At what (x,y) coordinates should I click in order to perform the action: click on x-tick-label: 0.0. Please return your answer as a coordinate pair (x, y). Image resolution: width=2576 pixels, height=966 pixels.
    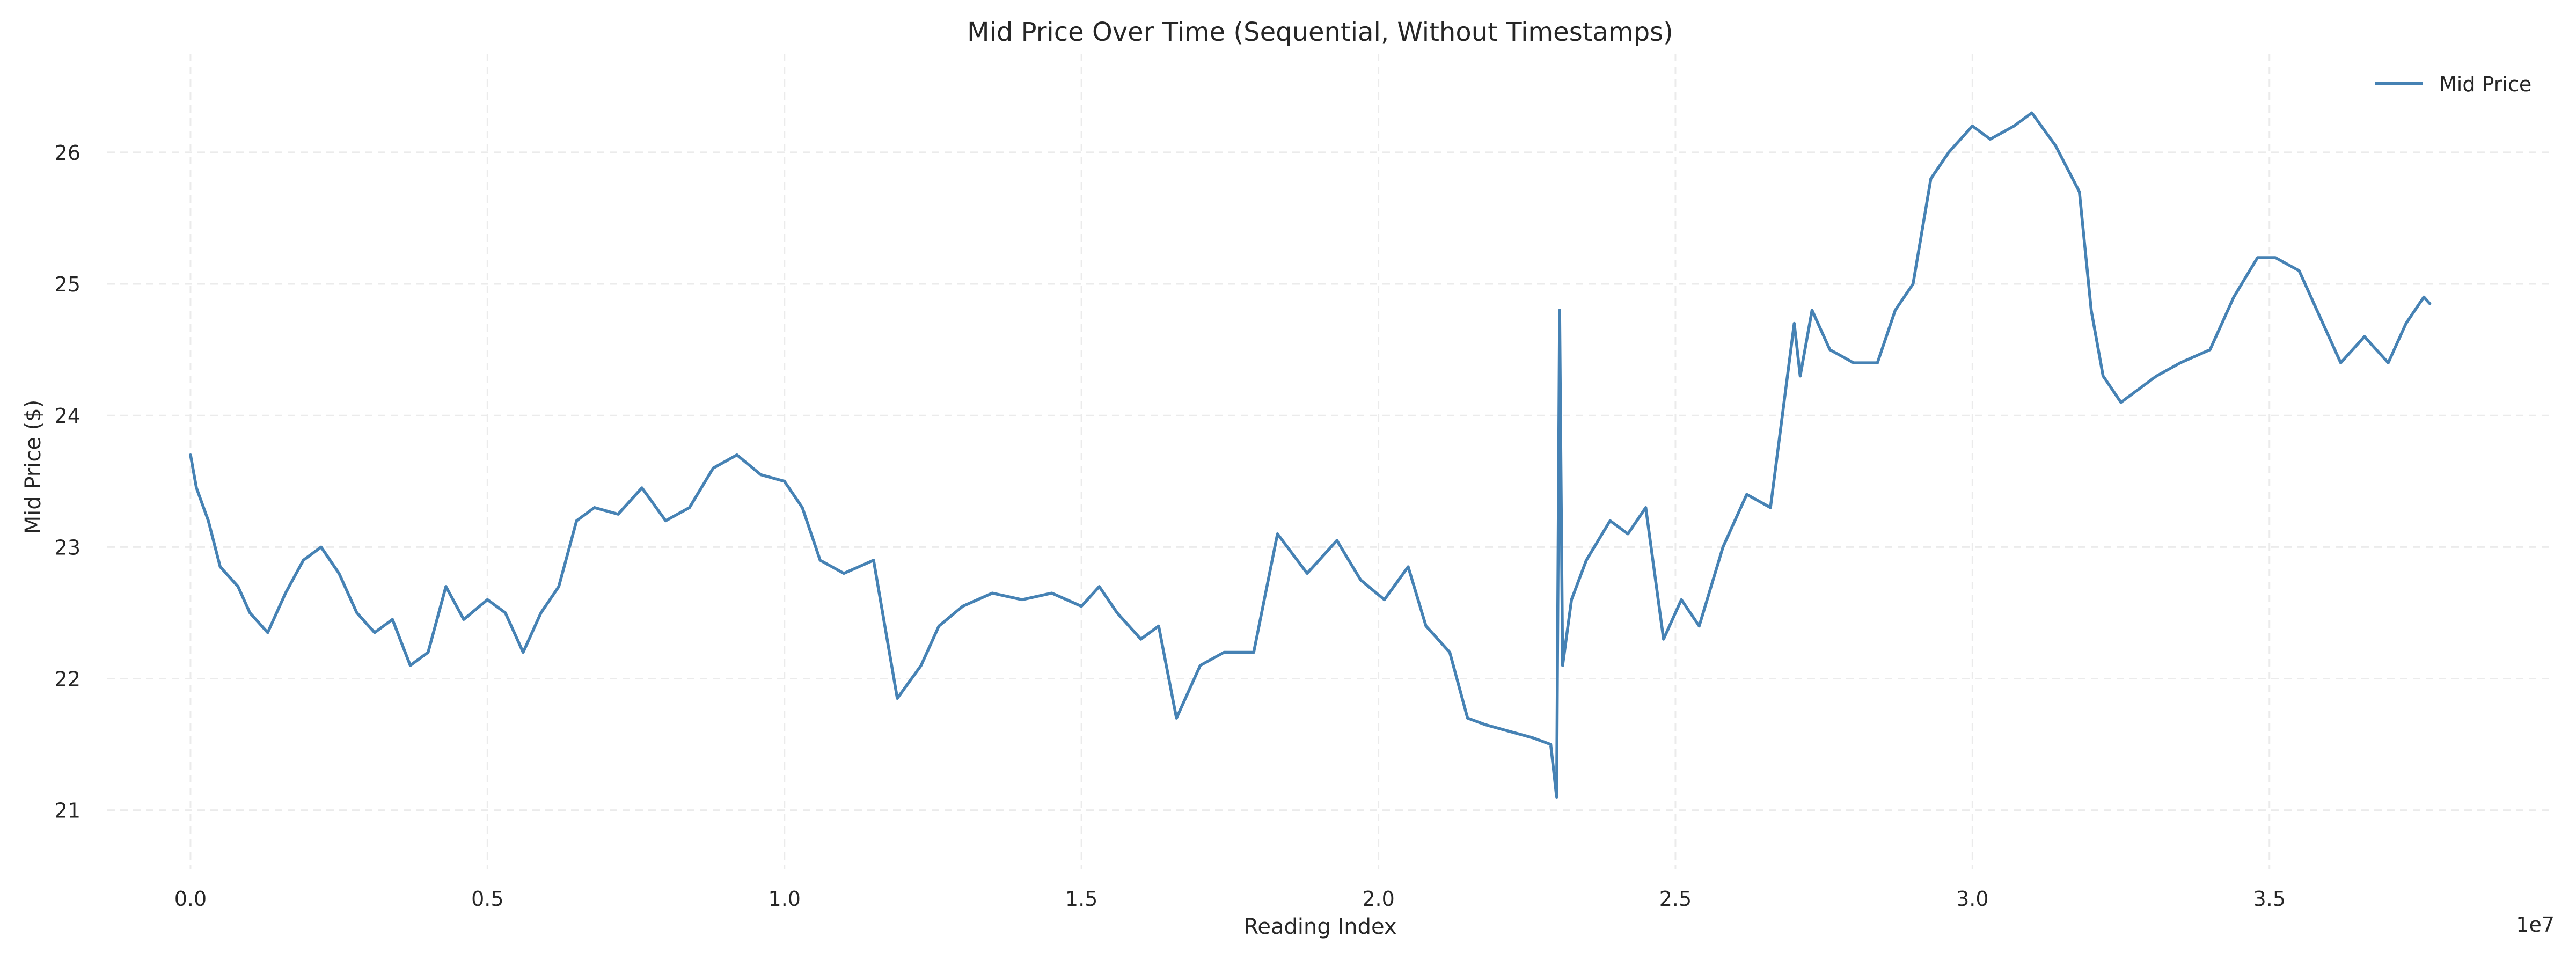
    Looking at the image, I should click on (190, 899).